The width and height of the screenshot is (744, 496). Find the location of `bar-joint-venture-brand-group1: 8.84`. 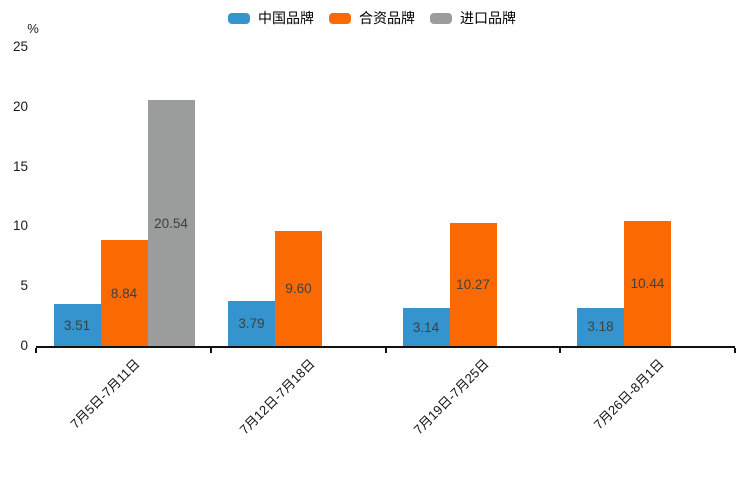

bar-joint-venture-brand-group1: 8.84 is located at coordinates (124, 293).